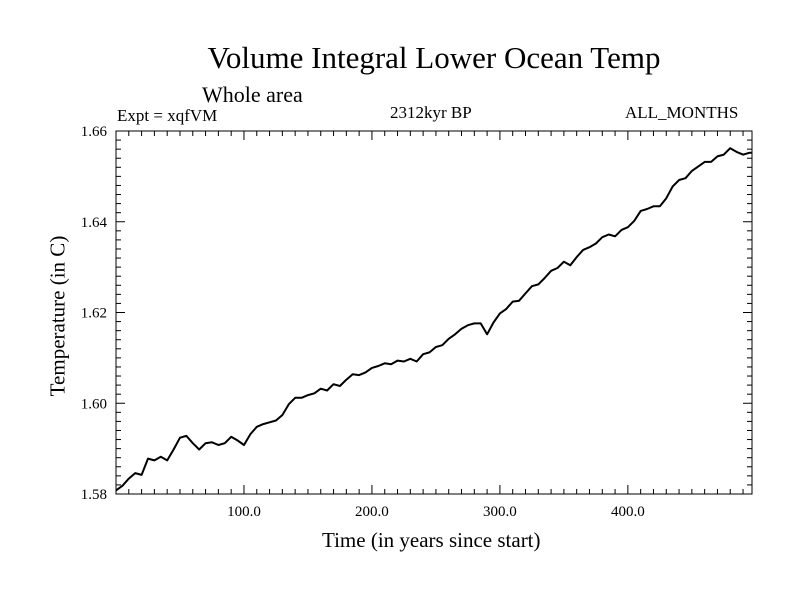 Image resolution: width=800 pixels, height=600 pixels. I want to click on period-label: 2312kyr BP, so click(431, 112).